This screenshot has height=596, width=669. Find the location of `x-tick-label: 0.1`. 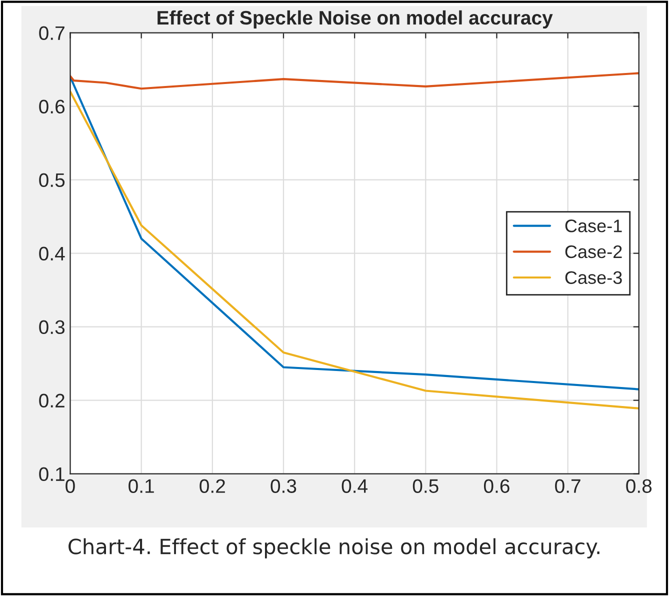

x-tick-label: 0.1 is located at coordinates (141, 486).